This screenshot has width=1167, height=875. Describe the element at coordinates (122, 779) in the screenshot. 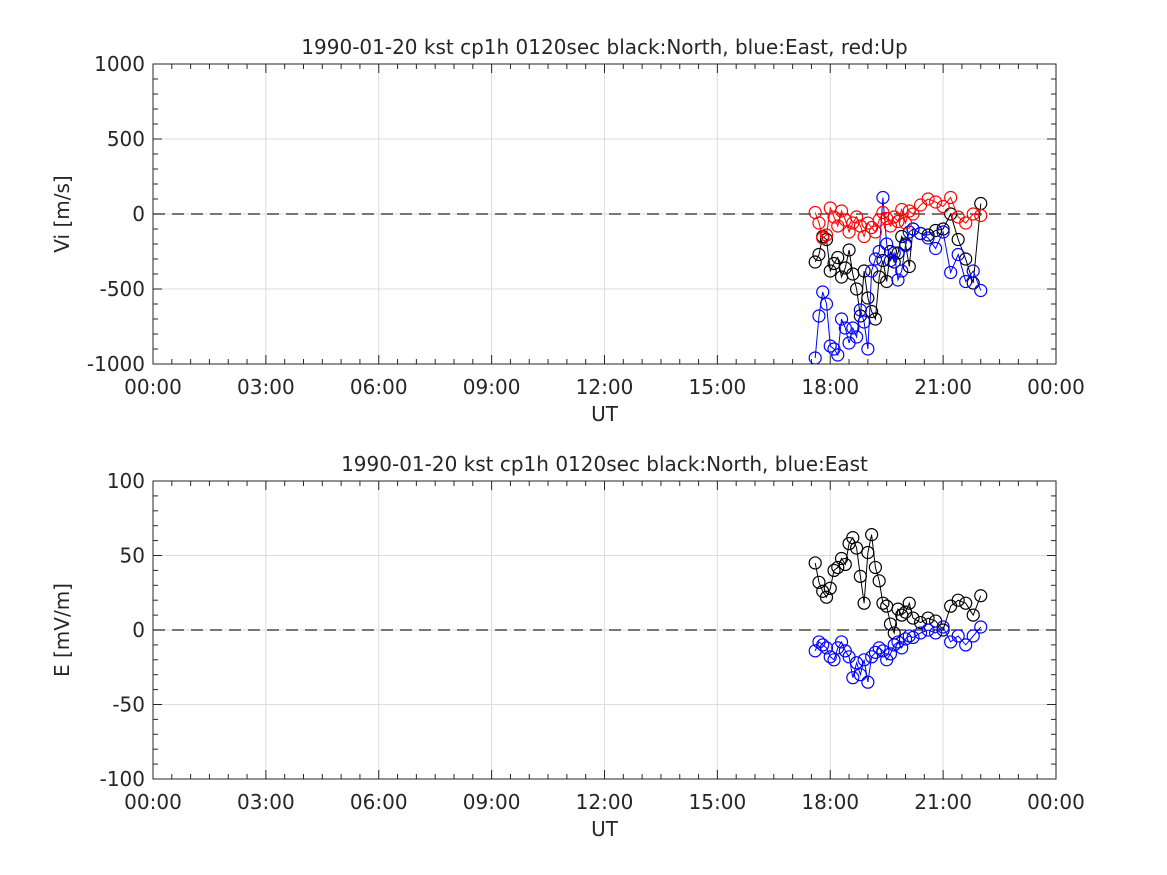

I see `y-tick-label: -100` at that location.